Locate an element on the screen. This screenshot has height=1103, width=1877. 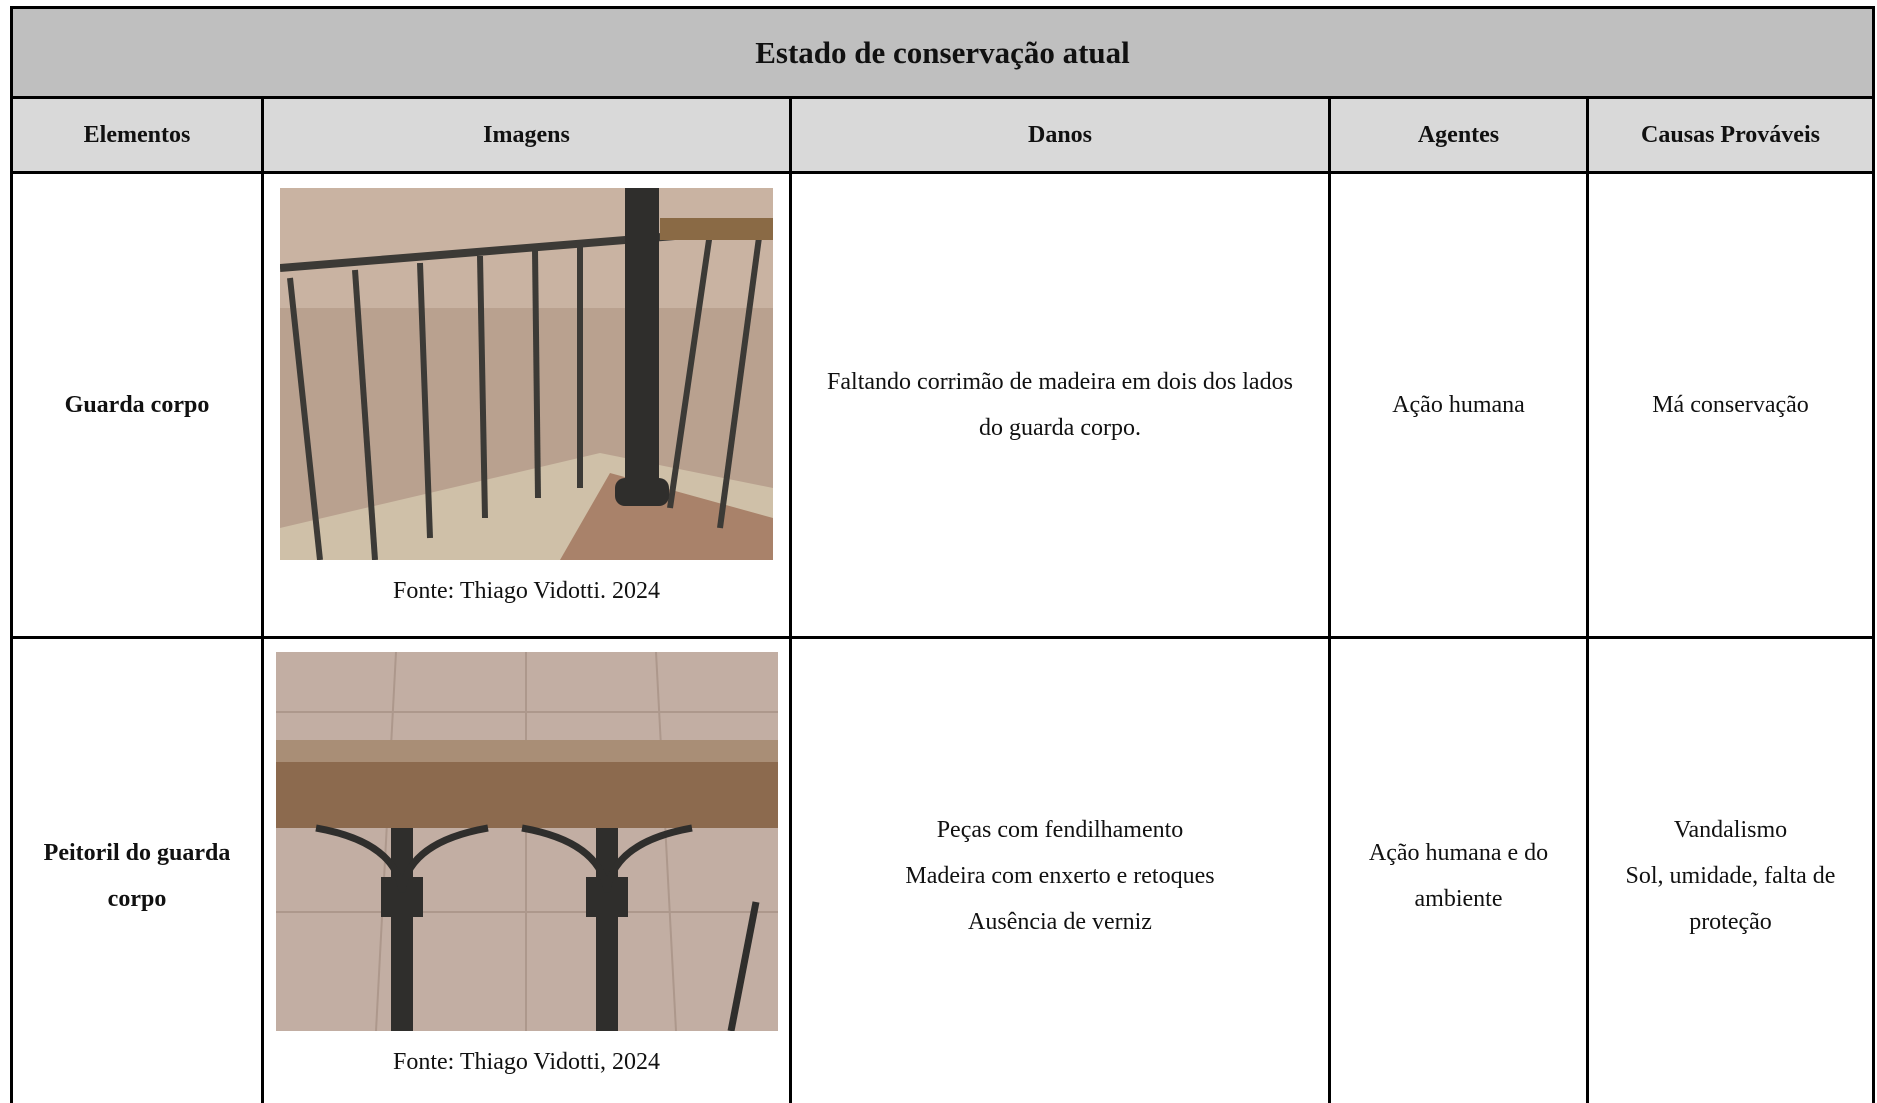
column-header: Agentes is located at coordinates (1458, 135).